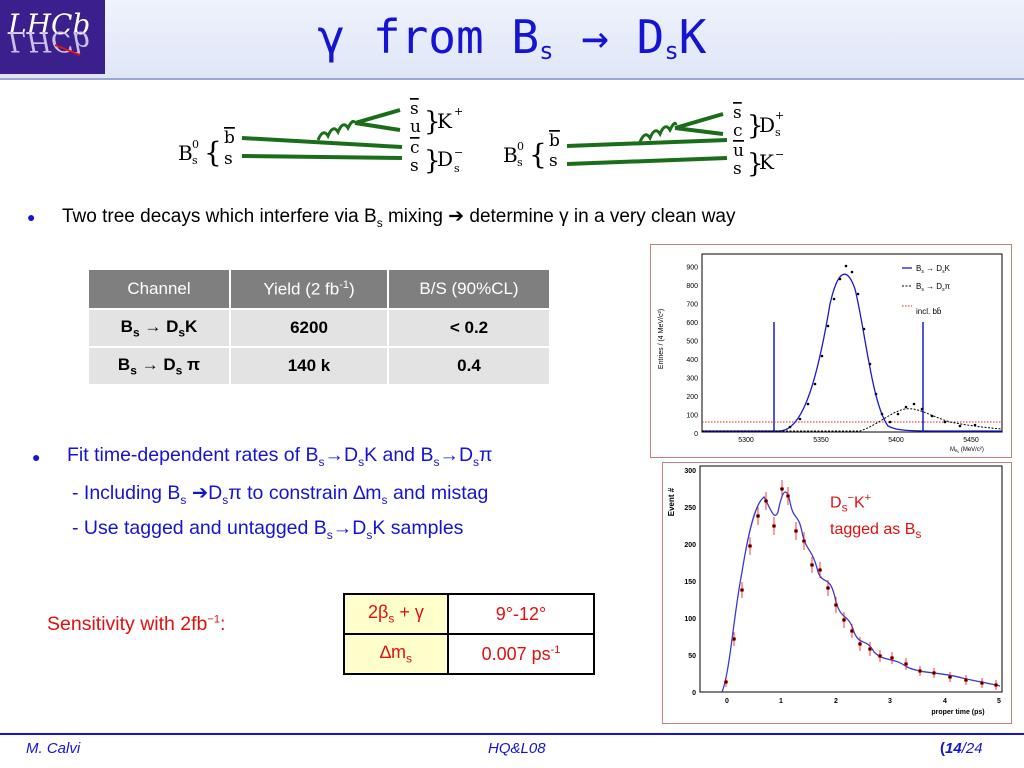 This screenshot has height=768, width=1024. I want to click on table-row: Bs → DsK 6200 < 0.2, so click(319, 328).